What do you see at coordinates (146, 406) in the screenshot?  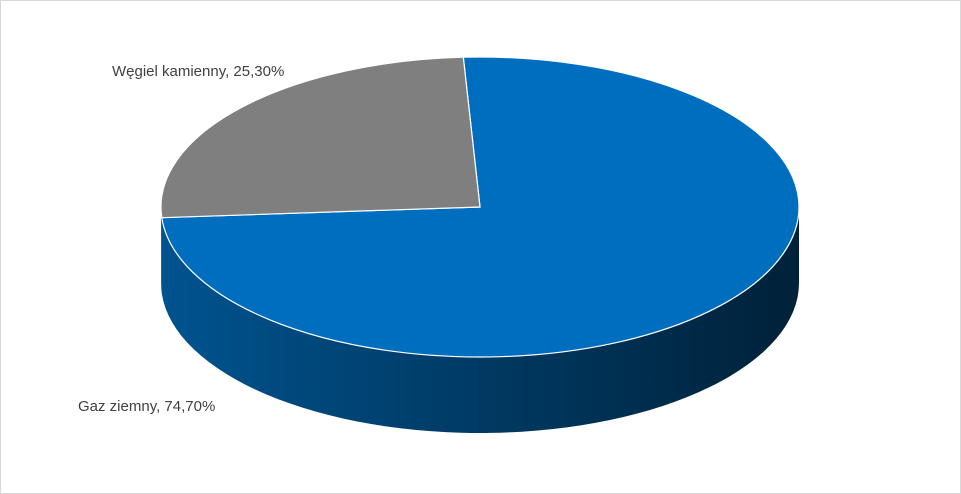 I see `data-label: Gaz ziemny, 74,70%` at bounding box center [146, 406].